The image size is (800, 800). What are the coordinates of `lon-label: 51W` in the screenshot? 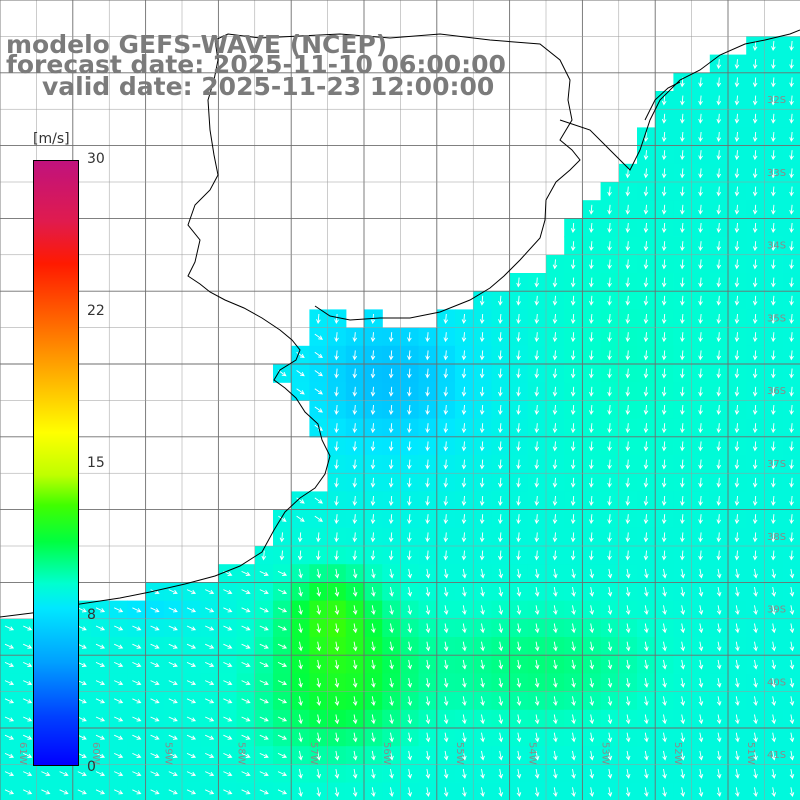 It's located at (750, 753).